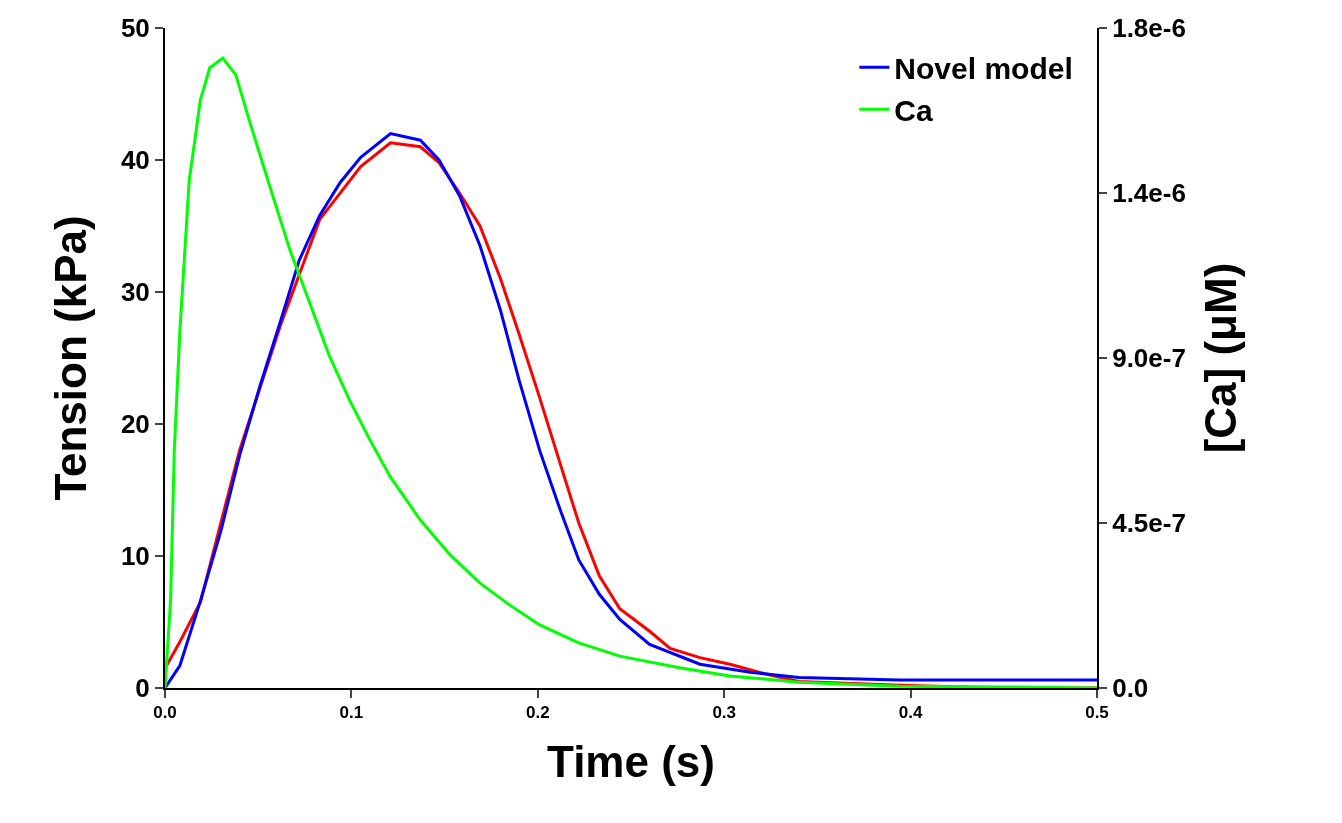  What do you see at coordinates (1220, 358) in the screenshot?
I see `y2-axis-title: [Ca] (μM)` at bounding box center [1220, 358].